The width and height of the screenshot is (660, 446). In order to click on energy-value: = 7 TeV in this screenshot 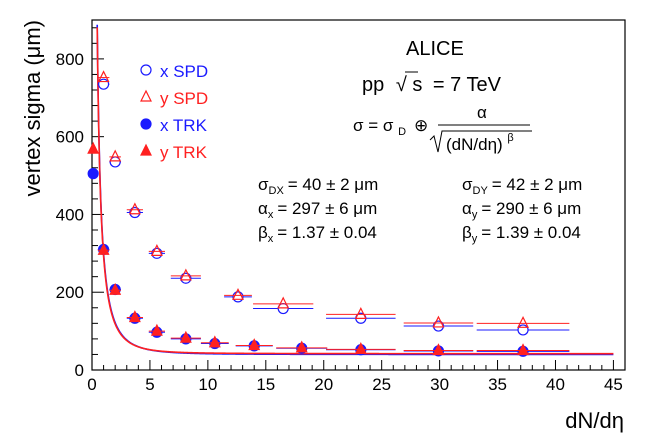, I will do `click(467, 85)`.